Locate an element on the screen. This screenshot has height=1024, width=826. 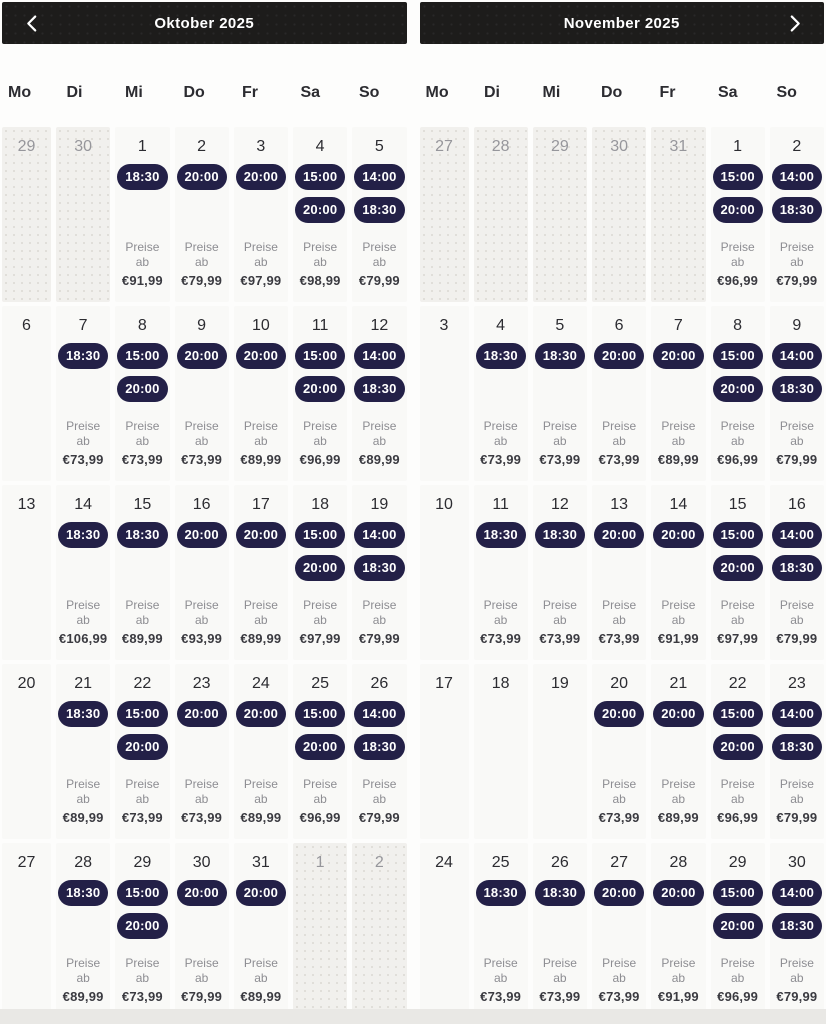
prev-month-button is located at coordinates (31, 23).